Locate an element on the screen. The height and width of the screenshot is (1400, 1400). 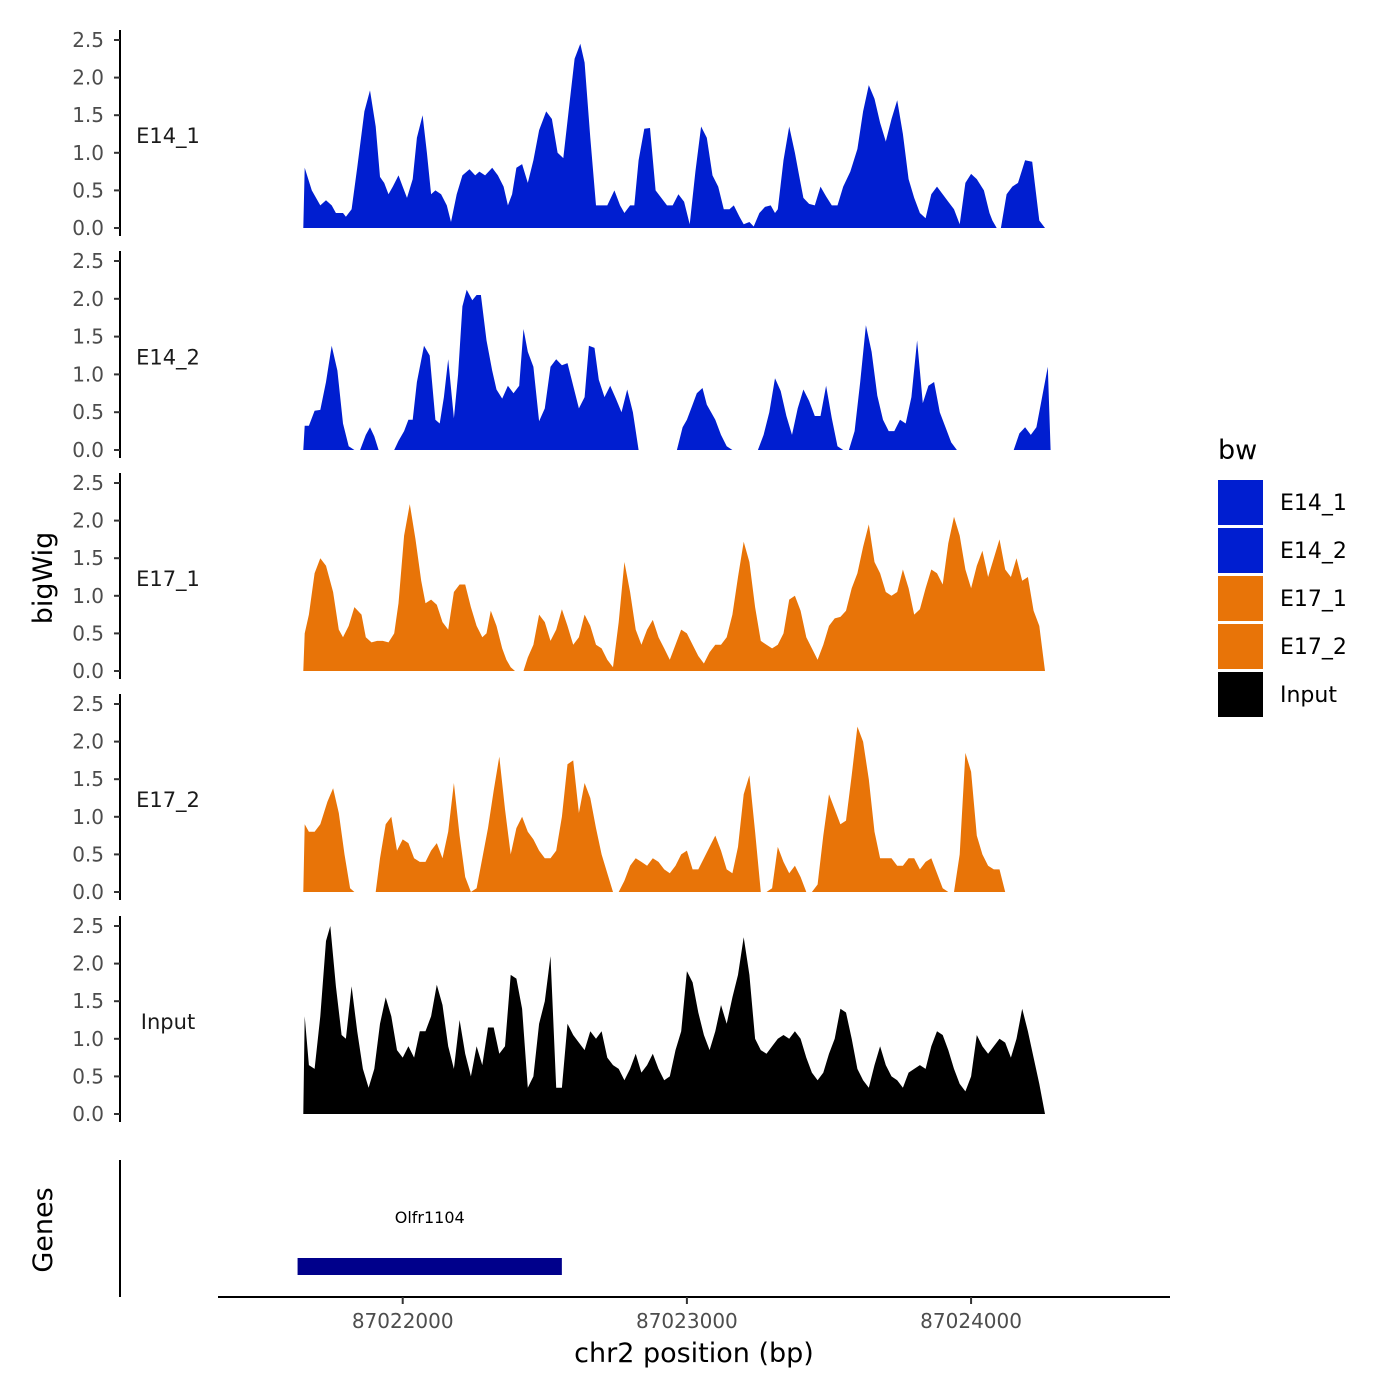
legend-entry-e17-2: E17_2 is located at coordinates (1282, 646).